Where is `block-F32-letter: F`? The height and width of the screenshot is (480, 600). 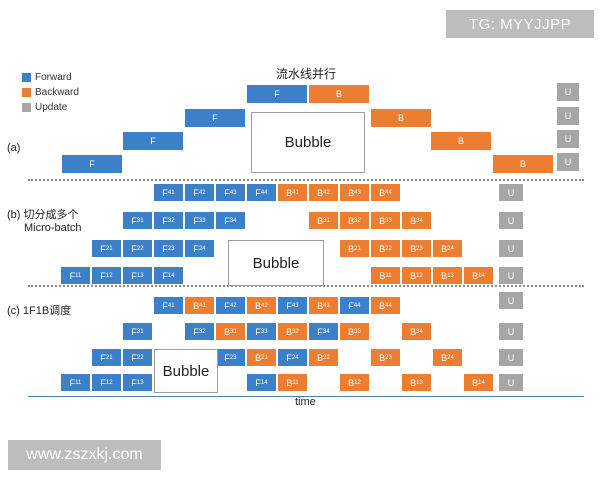
block-F32-letter: F is located at coordinates (165, 220).